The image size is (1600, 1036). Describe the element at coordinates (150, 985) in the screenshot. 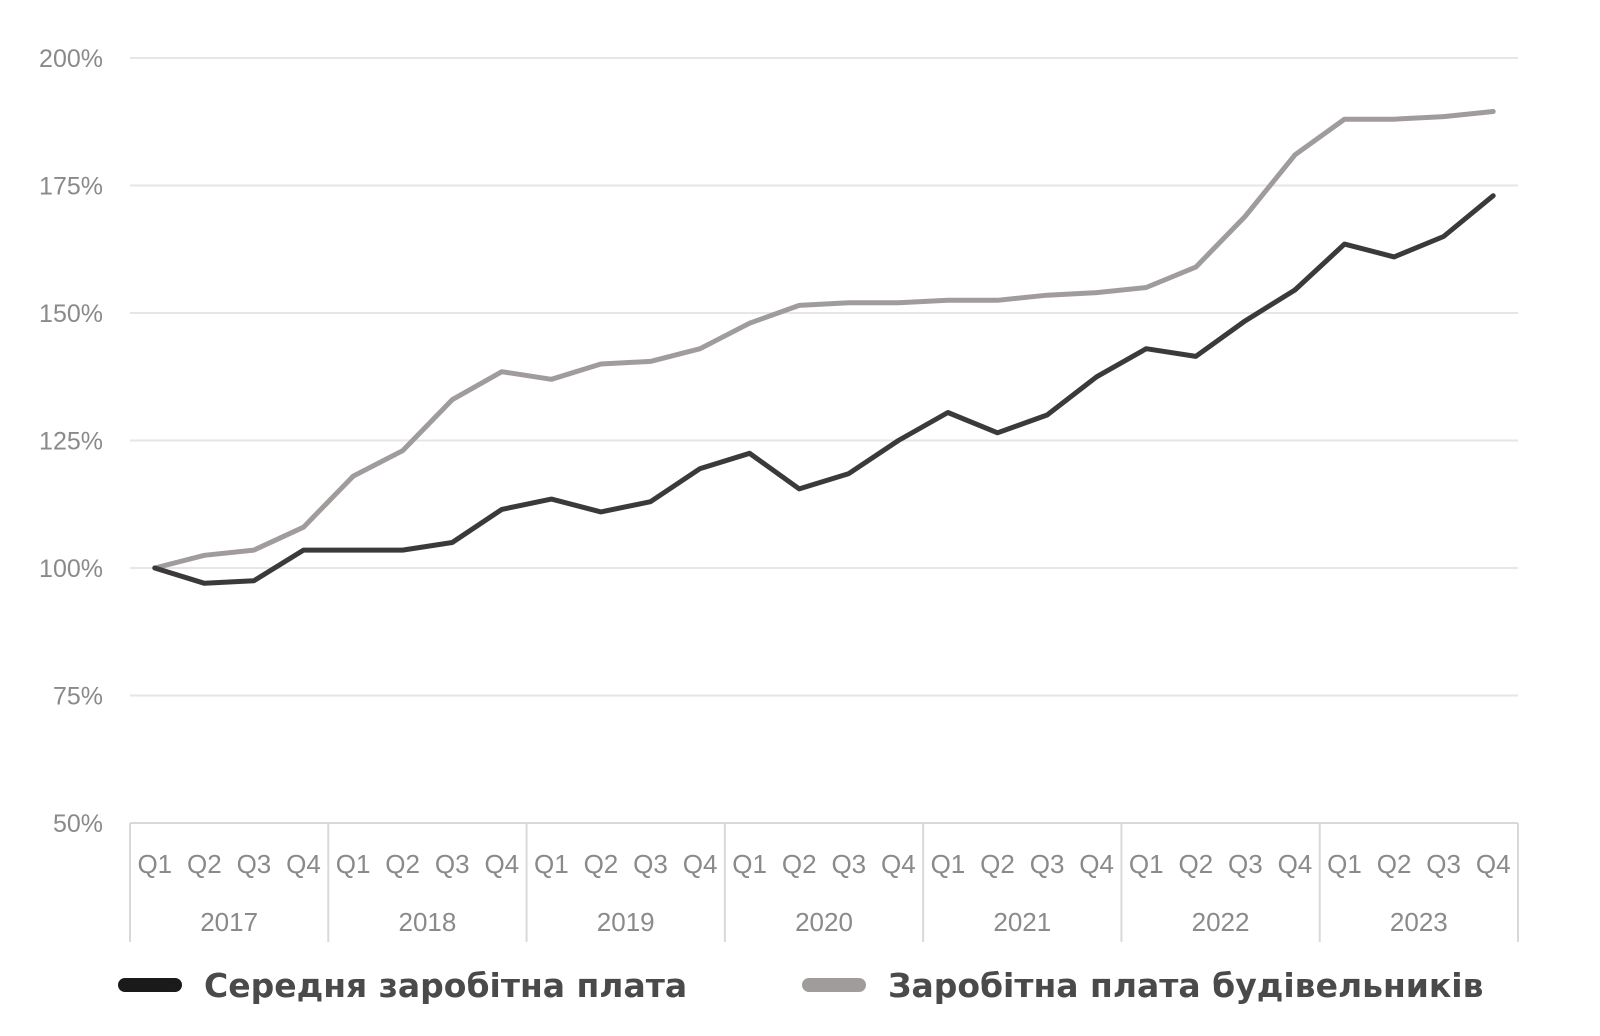

I see `legend-swatch-average-wage` at that location.